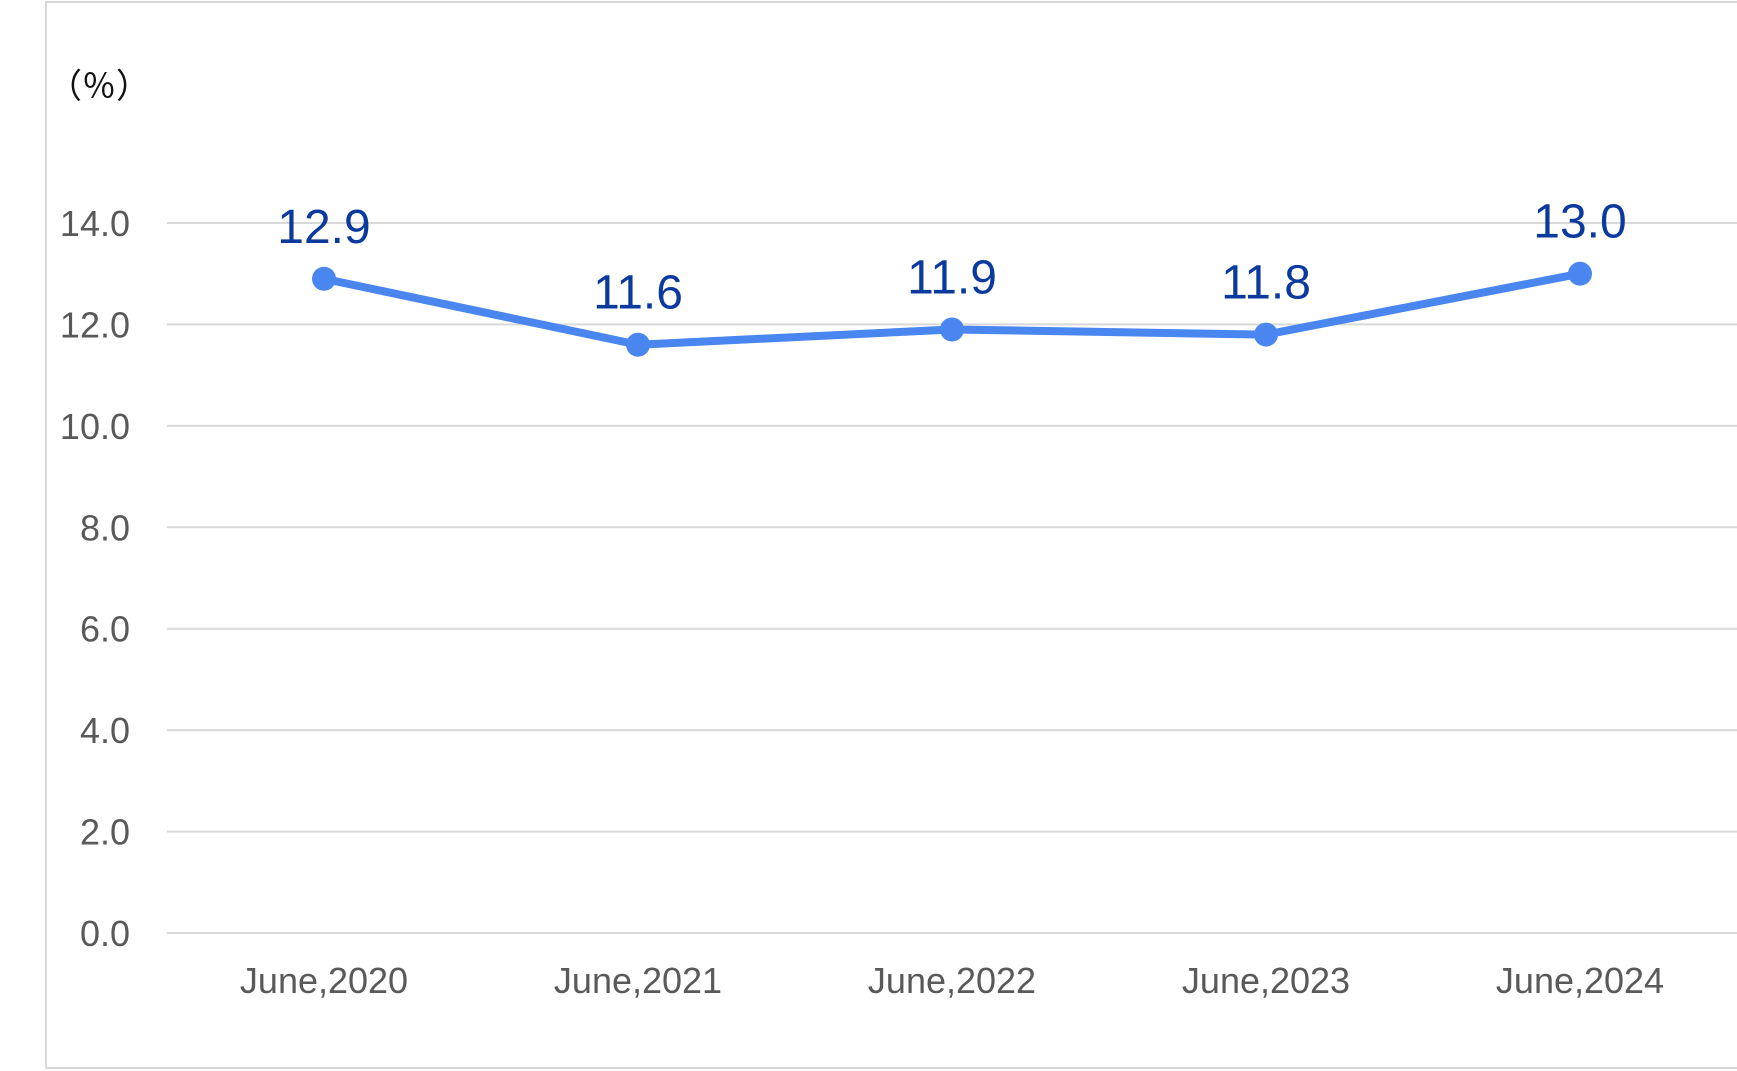 Image resolution: width=1737 pixels, height=1071 pixels. I want to click on y-axis-unit-label: （％）, so click(99, 87).